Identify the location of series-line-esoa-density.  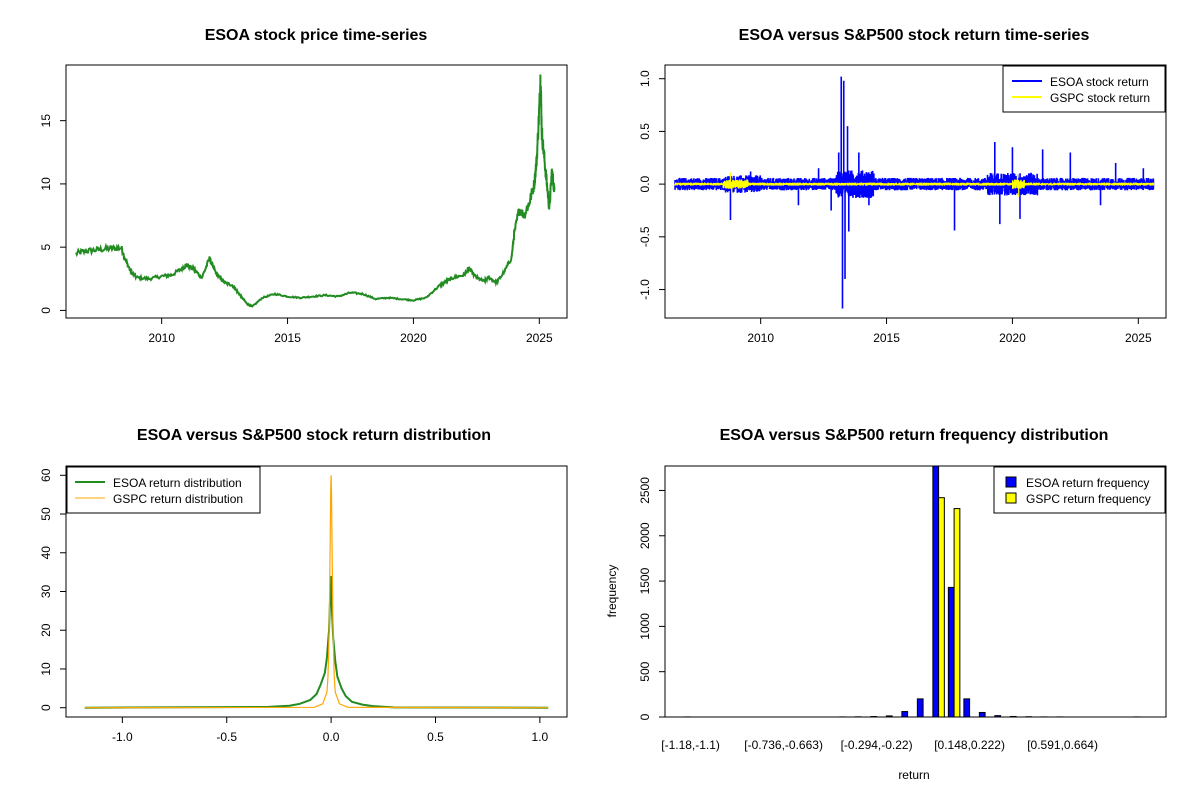
(316, 642).